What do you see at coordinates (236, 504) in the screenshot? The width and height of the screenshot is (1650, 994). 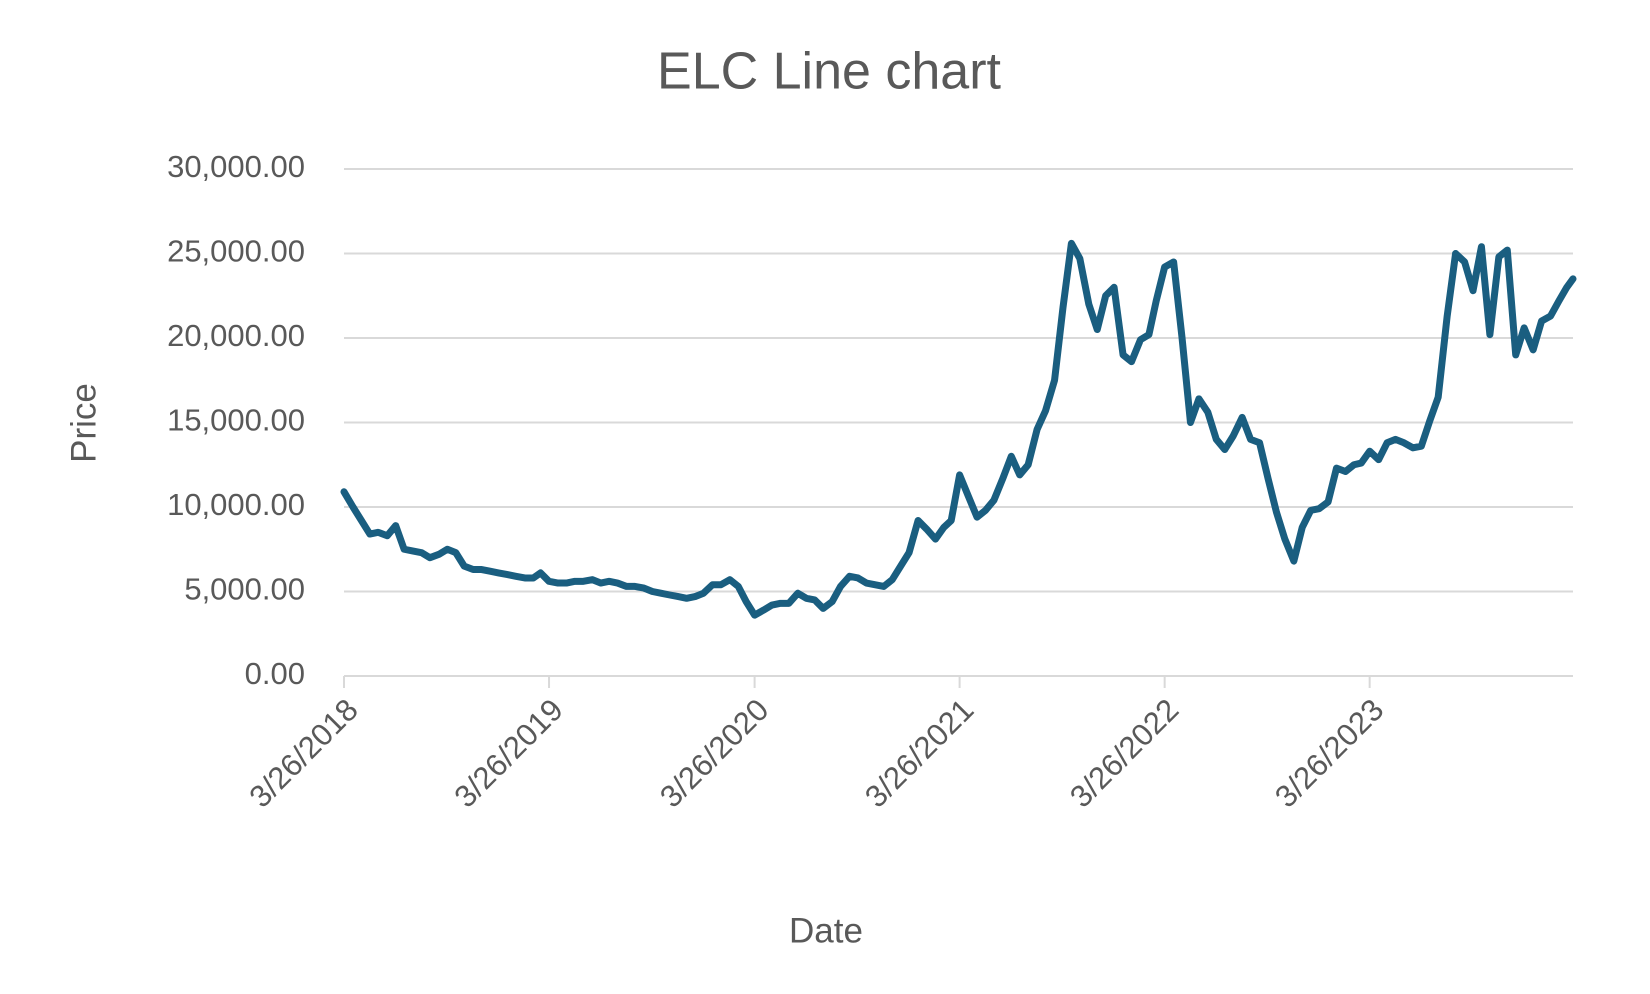 I see `y-tick-label: 10,000.00` at bounding box center [236, 504].